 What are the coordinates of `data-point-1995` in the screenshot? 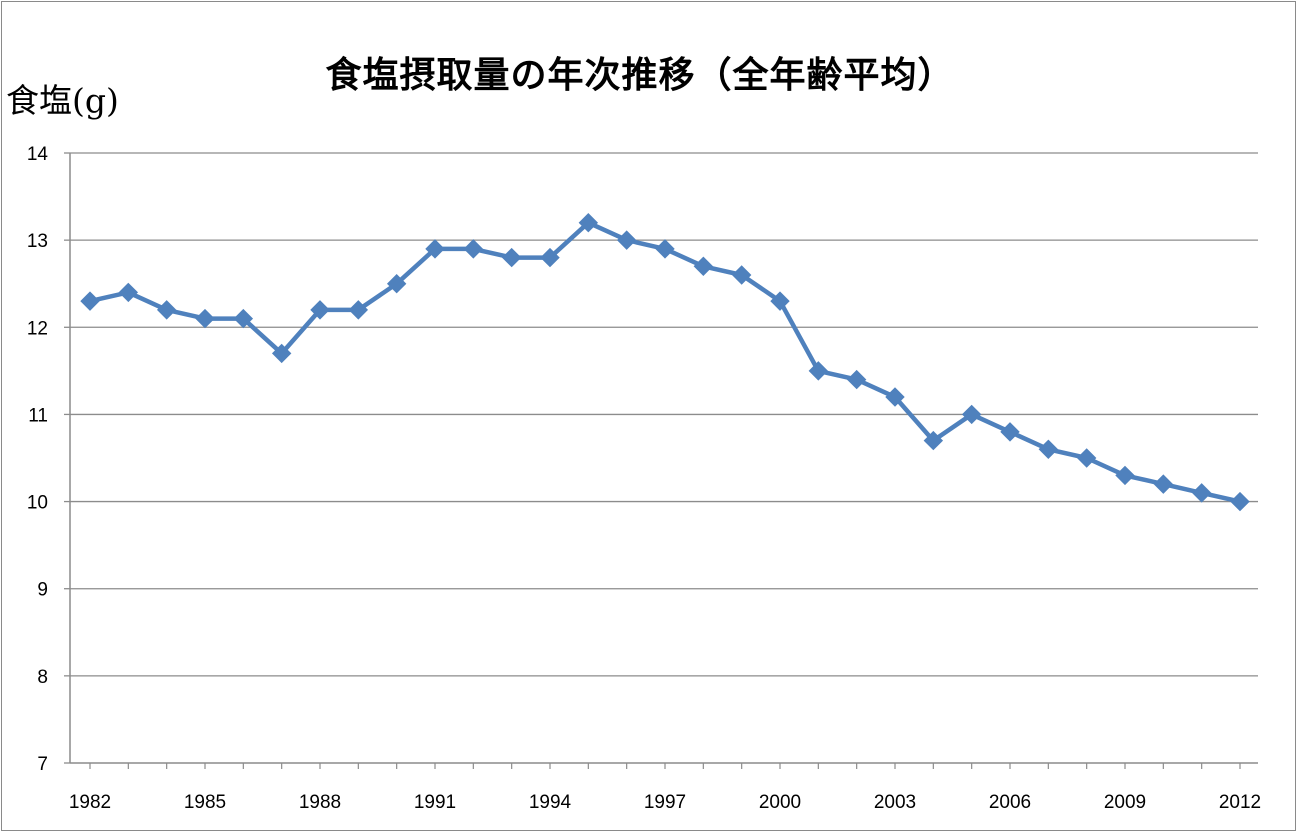 It's located at (588, 223).